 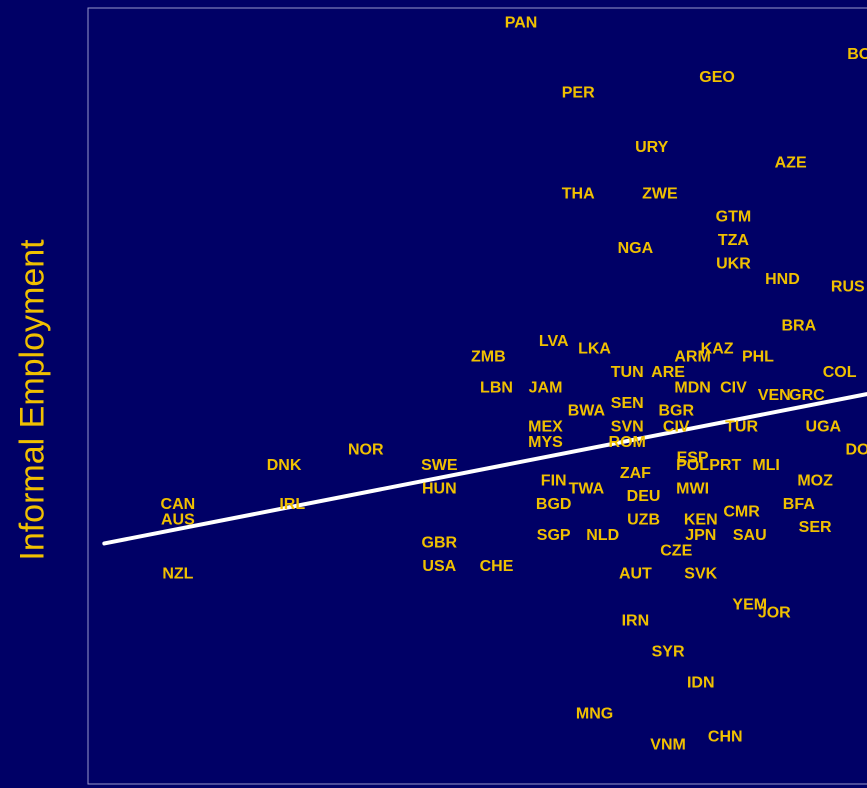 I want to click on data-point-label: ARE, so click(x=668, y=372).